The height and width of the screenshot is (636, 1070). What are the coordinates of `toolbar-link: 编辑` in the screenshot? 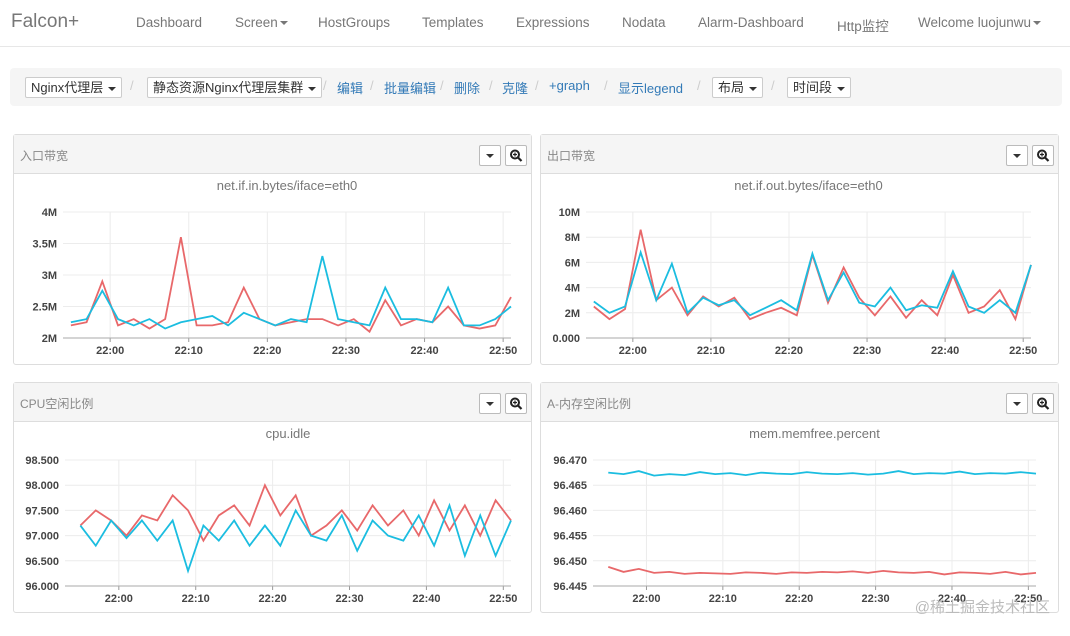 It's located at (350, 88).